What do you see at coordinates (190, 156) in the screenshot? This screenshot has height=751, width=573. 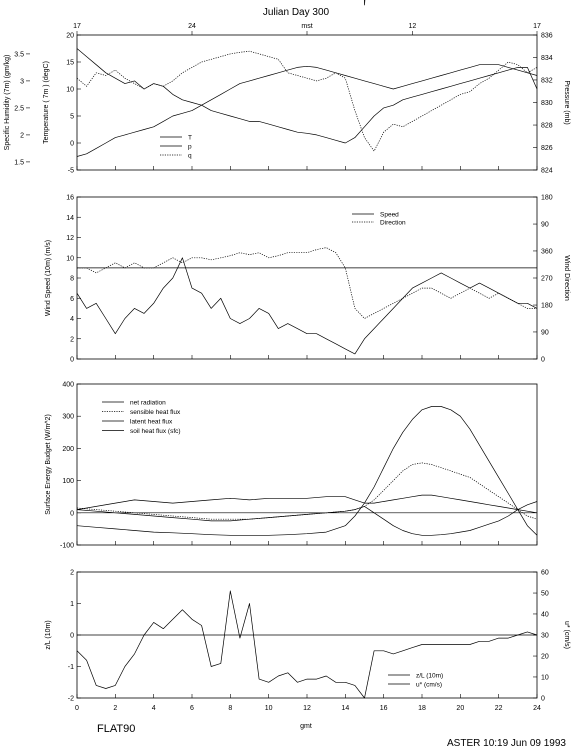 I see `legend-label: q` at bounding box center [190, 156].